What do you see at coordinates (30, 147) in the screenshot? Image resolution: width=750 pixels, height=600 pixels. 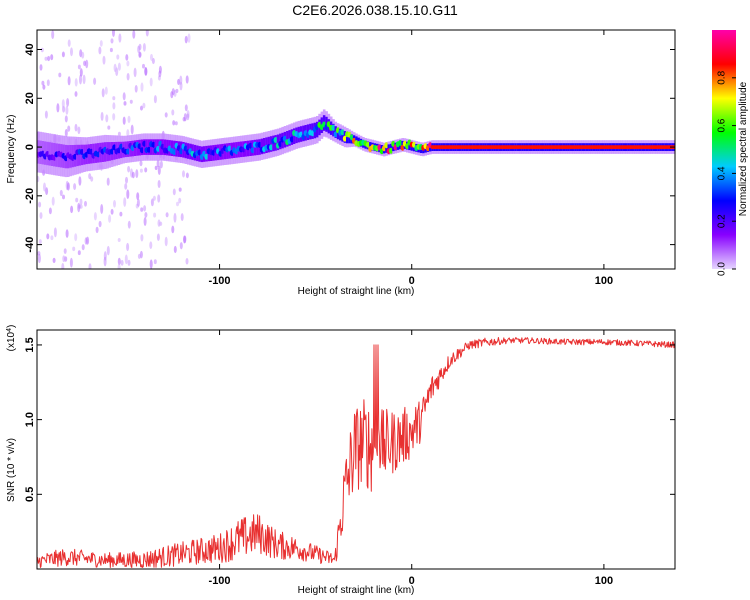 I see `y-tick-label: 0` at bounding box center [30, 147].